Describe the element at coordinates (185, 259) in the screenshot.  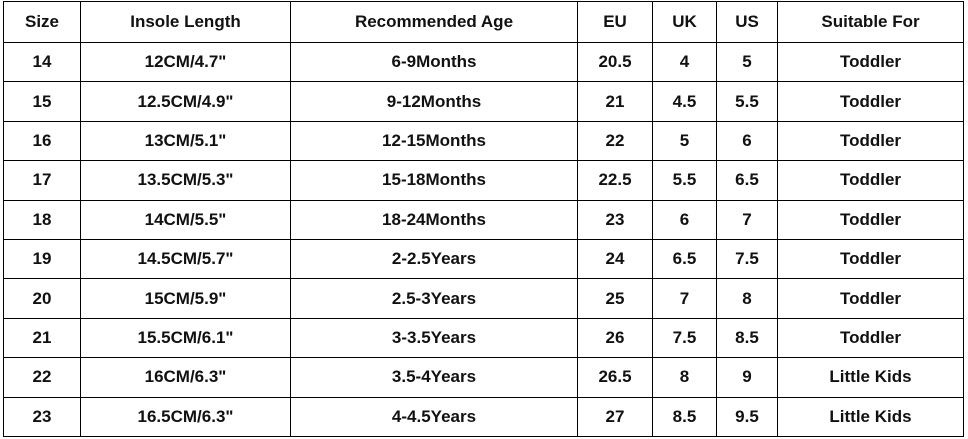
I see `table-cell: 14.5CM/5.7"` at that location.